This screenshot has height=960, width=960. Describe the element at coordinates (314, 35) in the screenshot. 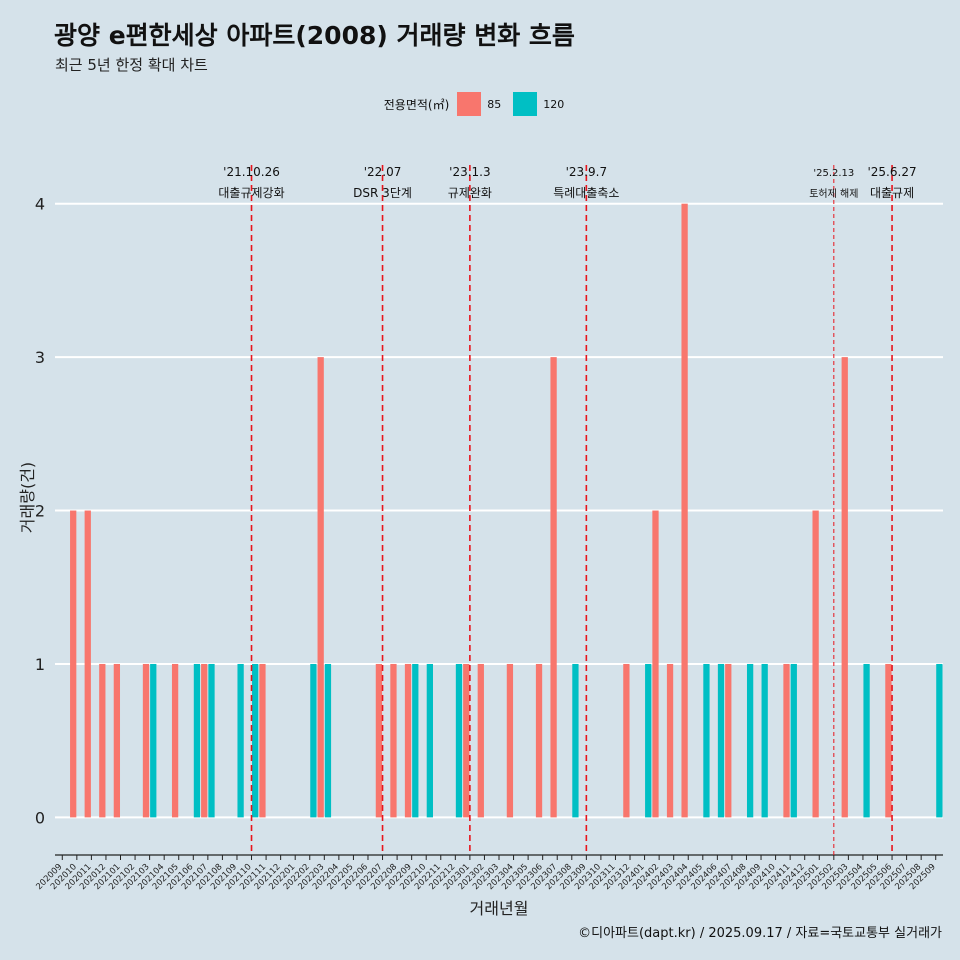

I see `chart-title: 광양 e편한세상 아파트(2008) 거래량 변화 흐름` at that location.